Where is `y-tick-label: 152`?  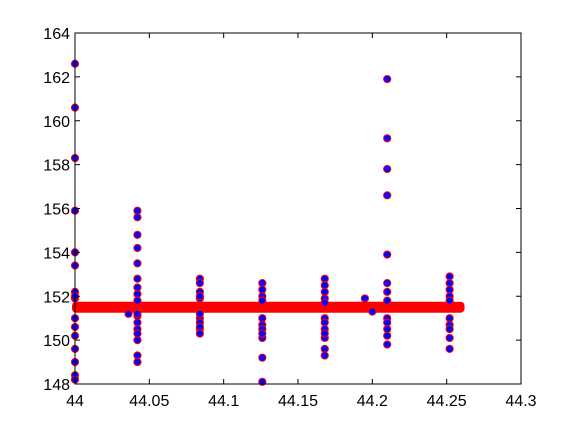
y-tick-label: 152 is located at coordinates (56, 297).